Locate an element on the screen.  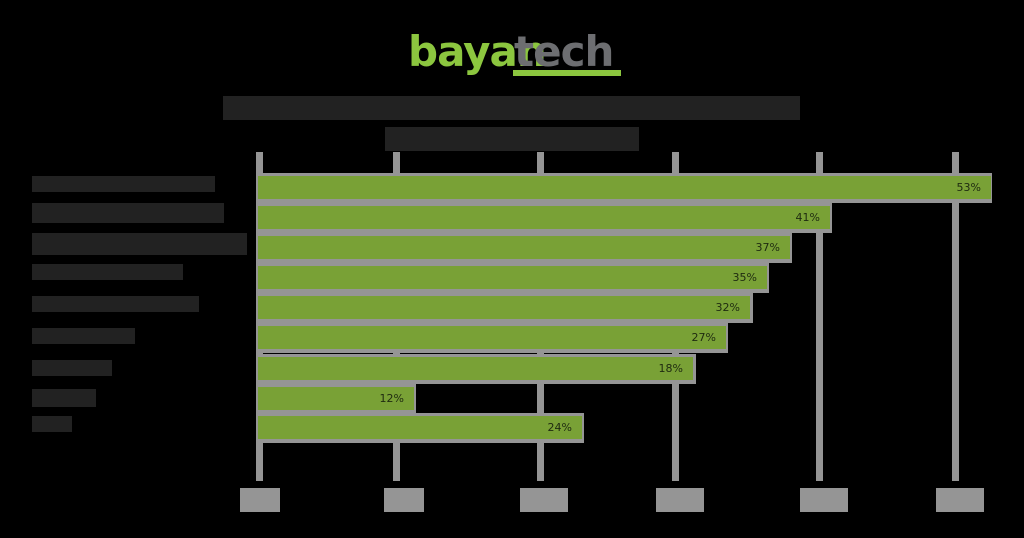
bar-9: 24% is located at coordinates (420, 427).